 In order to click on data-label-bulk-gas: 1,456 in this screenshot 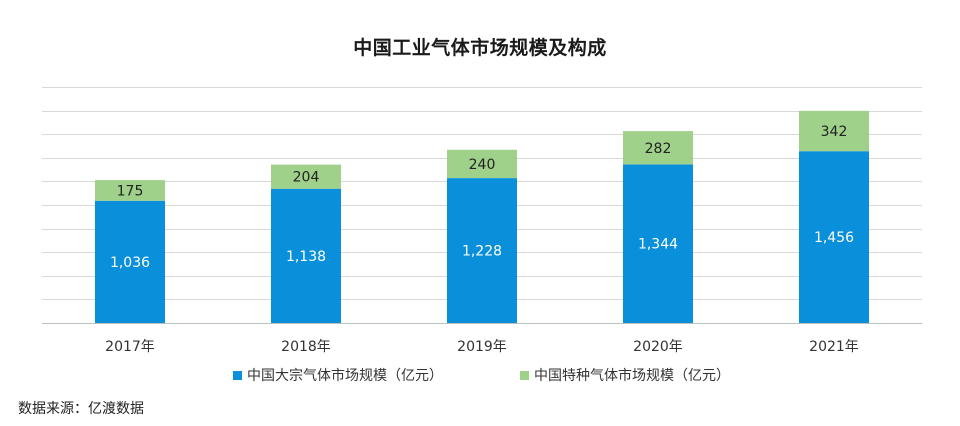, I will do `click(834, 238)`.